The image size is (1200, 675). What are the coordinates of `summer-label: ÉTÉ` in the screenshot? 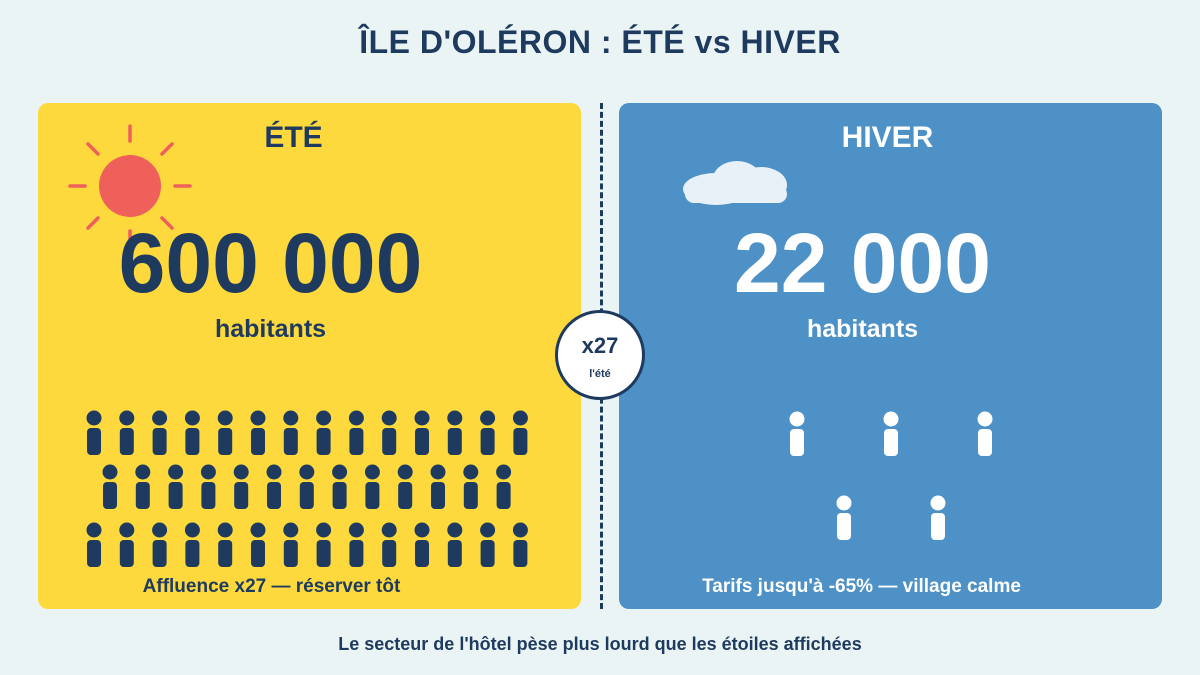 It's located at (293, 137).